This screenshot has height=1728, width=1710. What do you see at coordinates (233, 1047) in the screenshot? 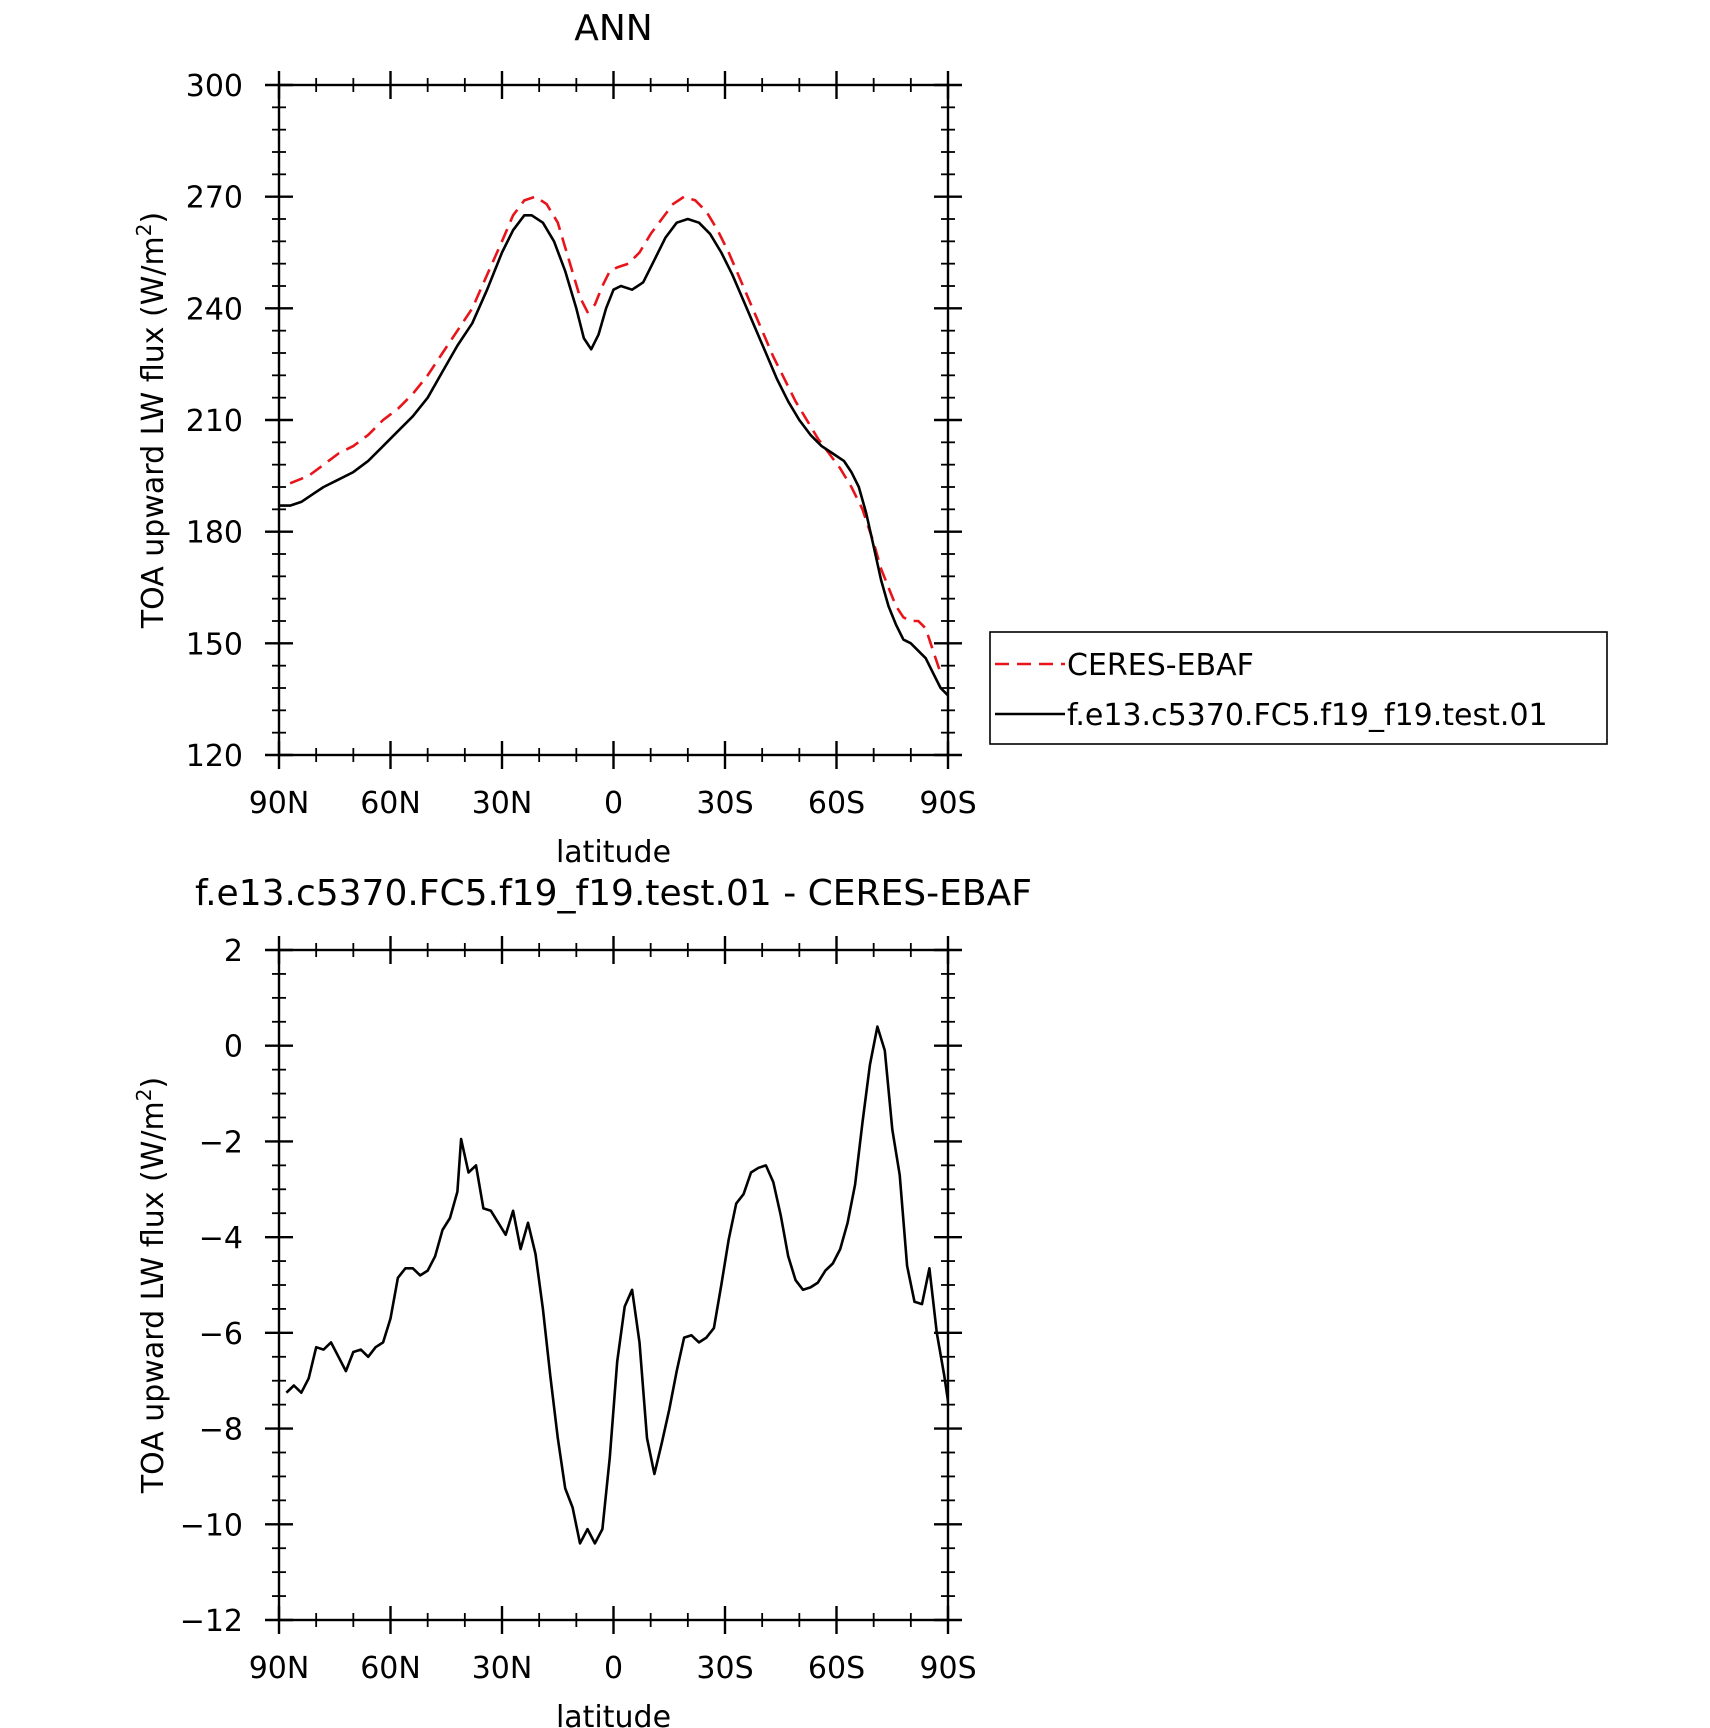
I see `y-tick-label: 0` at bounding box center [233, 1047].